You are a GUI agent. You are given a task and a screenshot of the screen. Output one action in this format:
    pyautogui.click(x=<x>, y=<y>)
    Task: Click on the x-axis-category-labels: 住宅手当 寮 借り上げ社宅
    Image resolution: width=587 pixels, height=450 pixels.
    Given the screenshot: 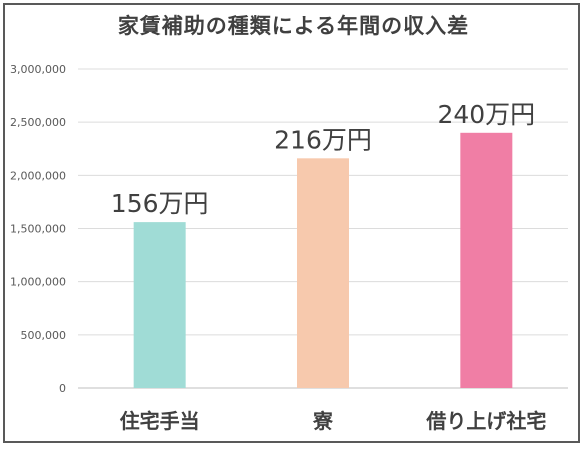 What is the action you would take?
    pyautogui.click(x=333, y=421)
    